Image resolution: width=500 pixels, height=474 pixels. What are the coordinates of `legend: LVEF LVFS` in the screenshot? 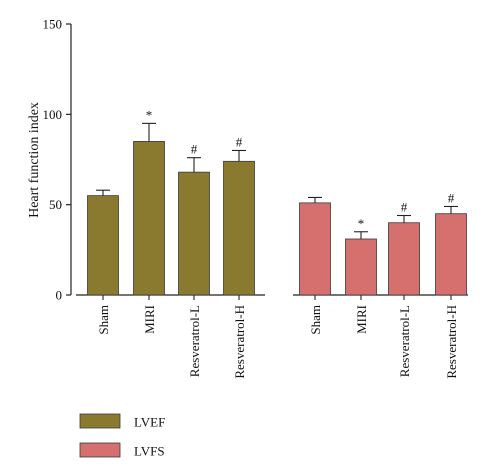 It's located at (122, 436).